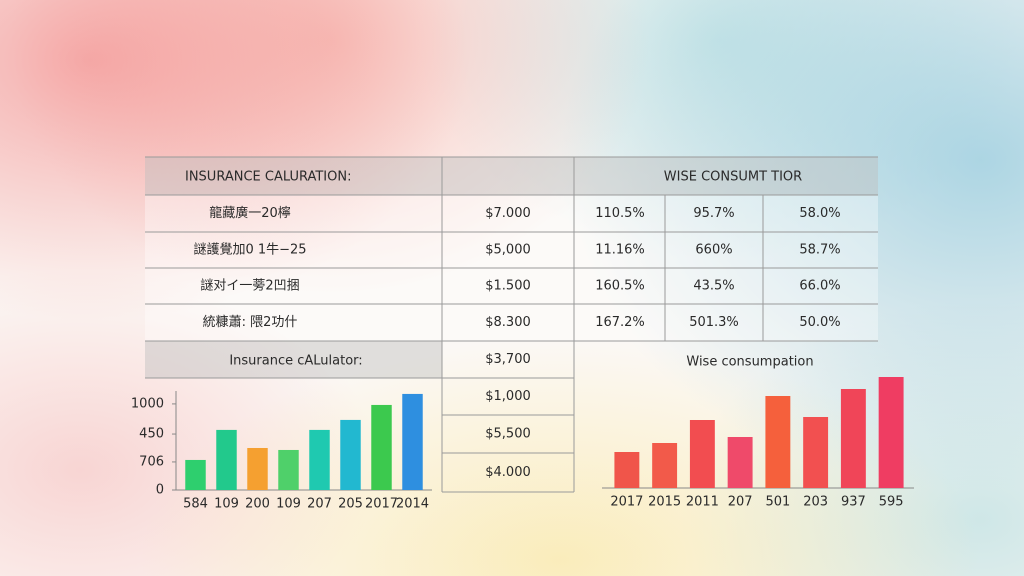 This screenshot has width=1024, height=576. I want to click on x-tick-label: 2011, so click(702, 502).